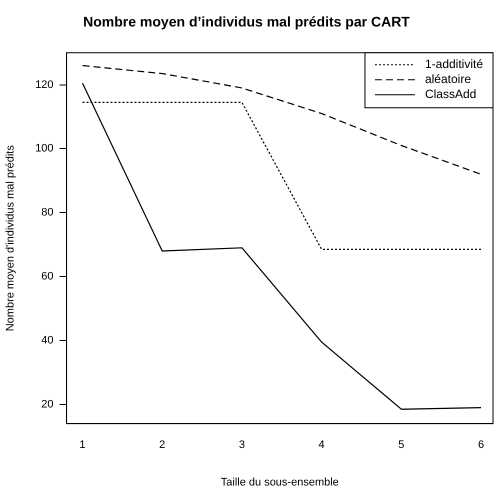  Describe the element at coordinates (47, 340) in the screenshot. I see `y-tick-label: 40` at that location.